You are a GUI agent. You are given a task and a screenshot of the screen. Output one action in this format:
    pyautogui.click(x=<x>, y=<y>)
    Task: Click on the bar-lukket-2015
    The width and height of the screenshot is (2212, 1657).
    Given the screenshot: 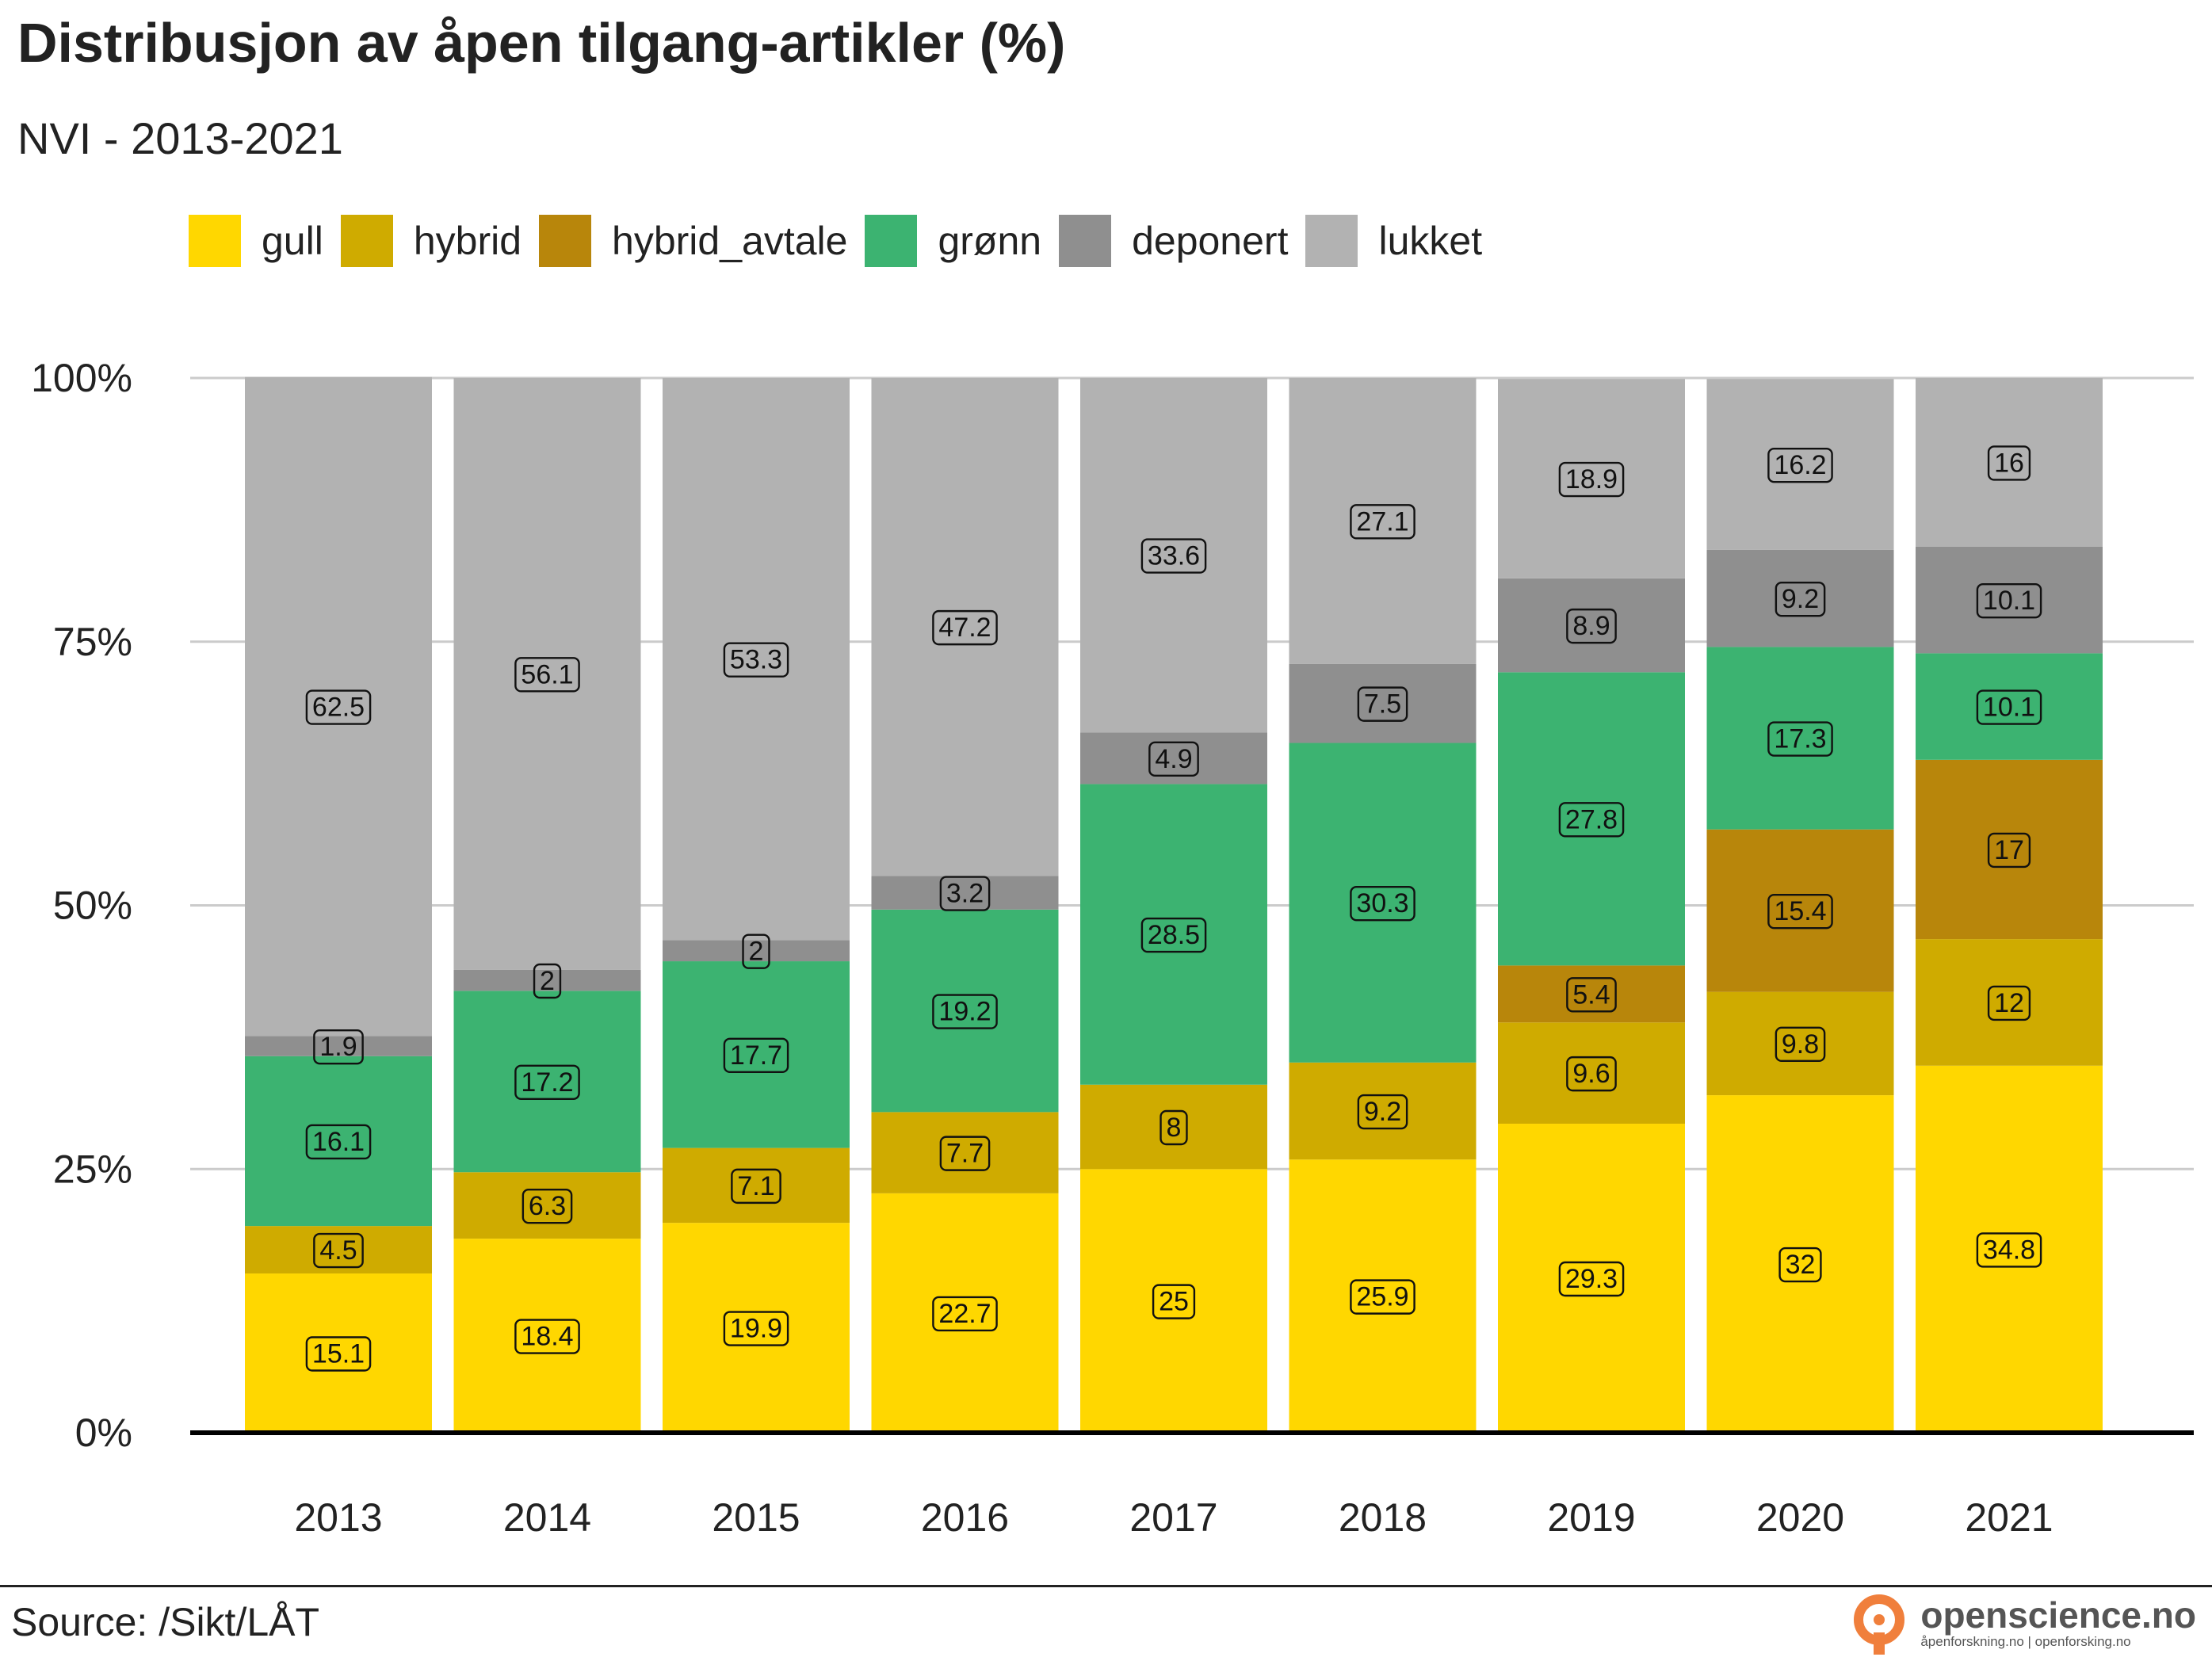 What is the action you would take?
    pyautogui.click(x=756, y=659)
    